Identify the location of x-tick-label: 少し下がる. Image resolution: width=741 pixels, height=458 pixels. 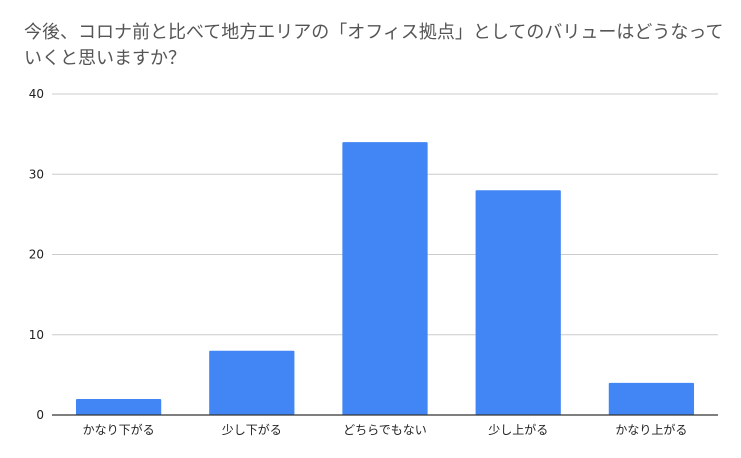
(252, 429).